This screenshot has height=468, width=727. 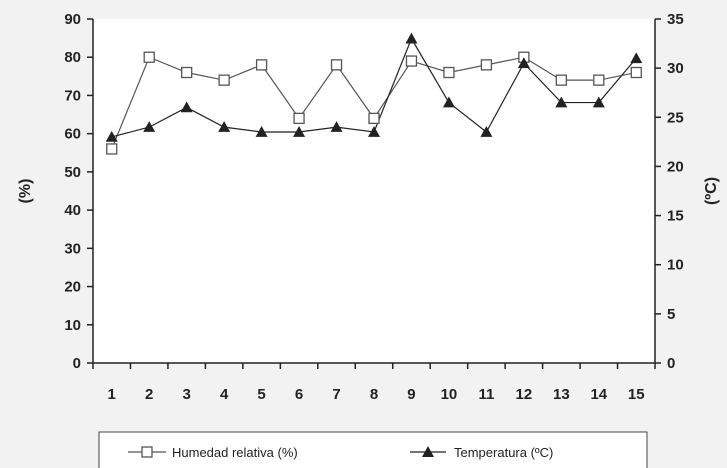 I want to click on y-left-tick-label: 80, so click(x=72, y=57).